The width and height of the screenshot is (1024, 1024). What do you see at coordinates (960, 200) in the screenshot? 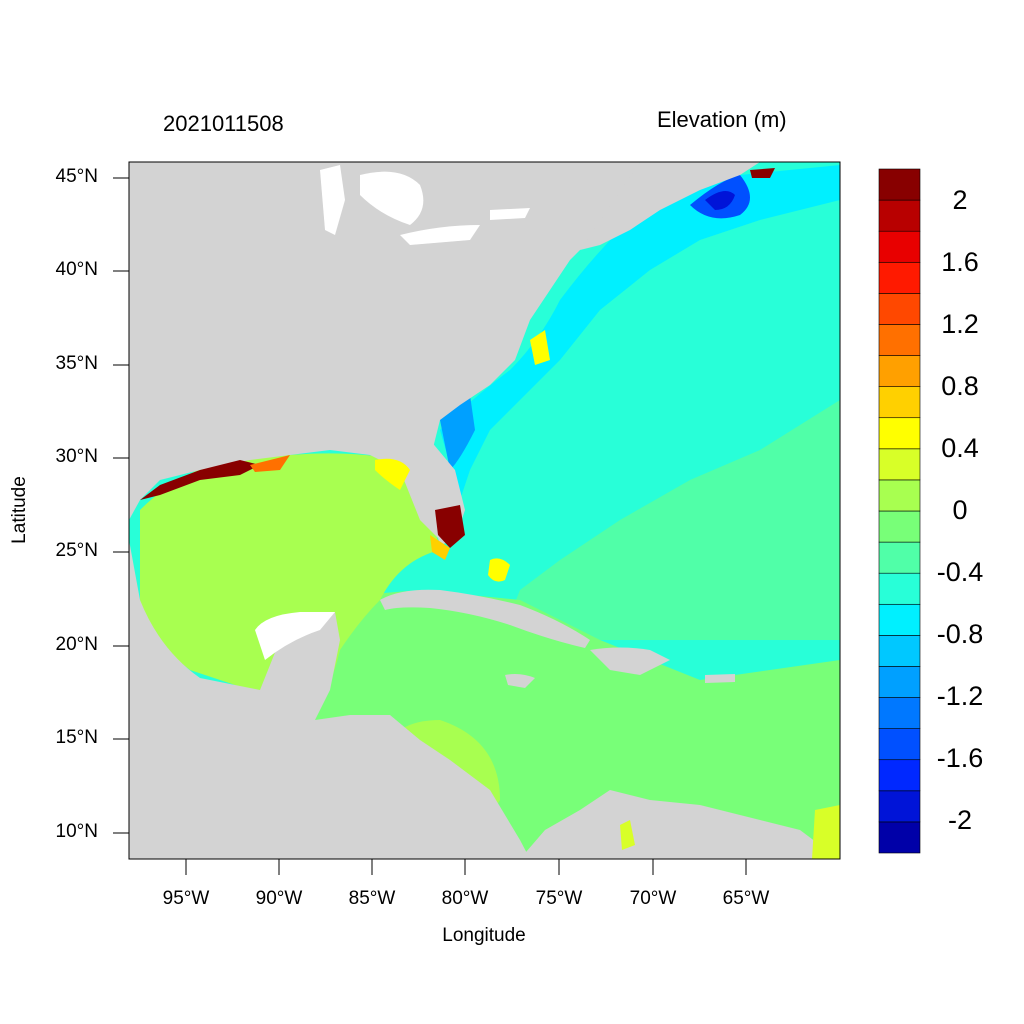
I see `colorbar-label: 2` at bounding box center [960, 200].